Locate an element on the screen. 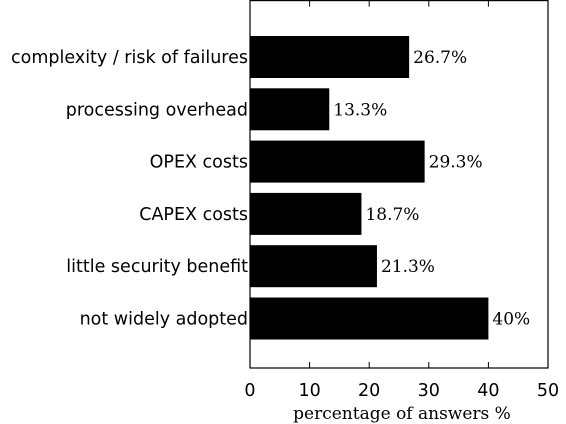 This screenshot has width=566, height=424. category-label: OPEX costs is located at coordinates (199, 163).